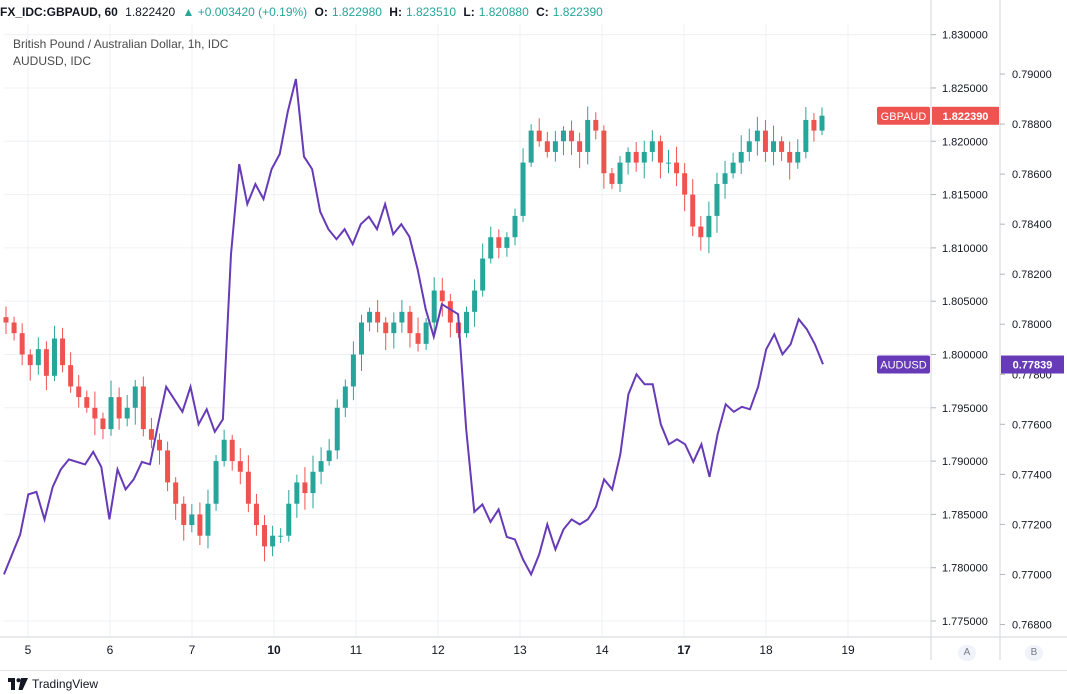  I want to click on gbpaud-tick-label: 1.830000, so click(965, 36).